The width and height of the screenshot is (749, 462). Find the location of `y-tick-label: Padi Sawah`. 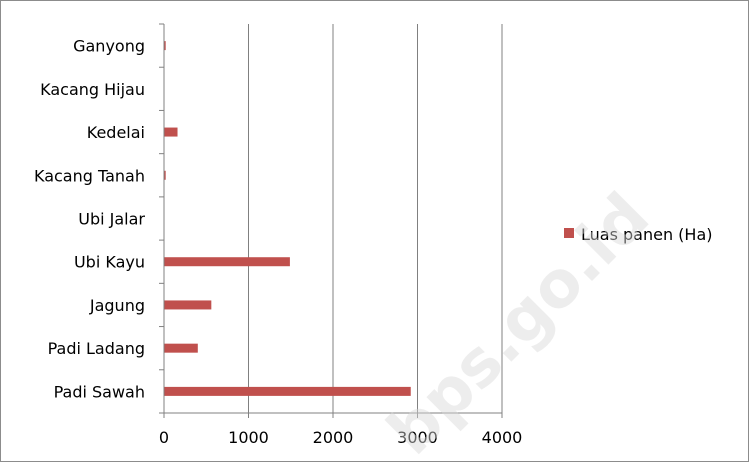

y-tick-label: Padi Sawah is located at coordinates (99, 391).